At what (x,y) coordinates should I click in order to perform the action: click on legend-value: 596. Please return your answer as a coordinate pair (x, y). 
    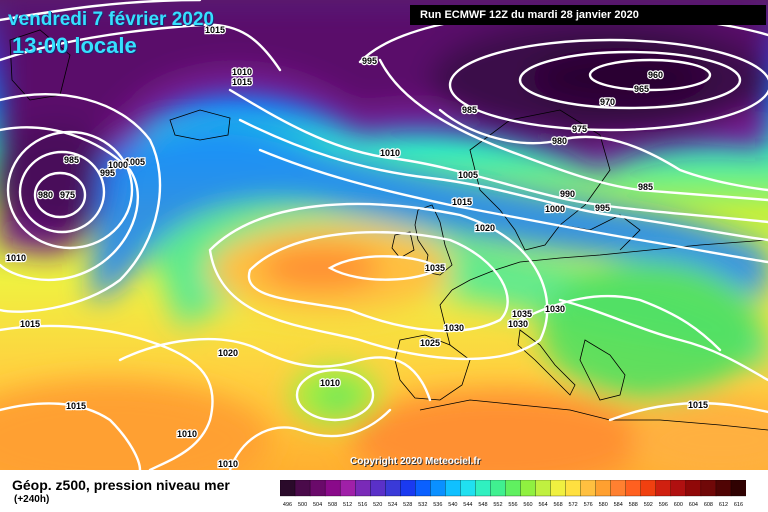
    Looking at the image, I should click on (663, 505).